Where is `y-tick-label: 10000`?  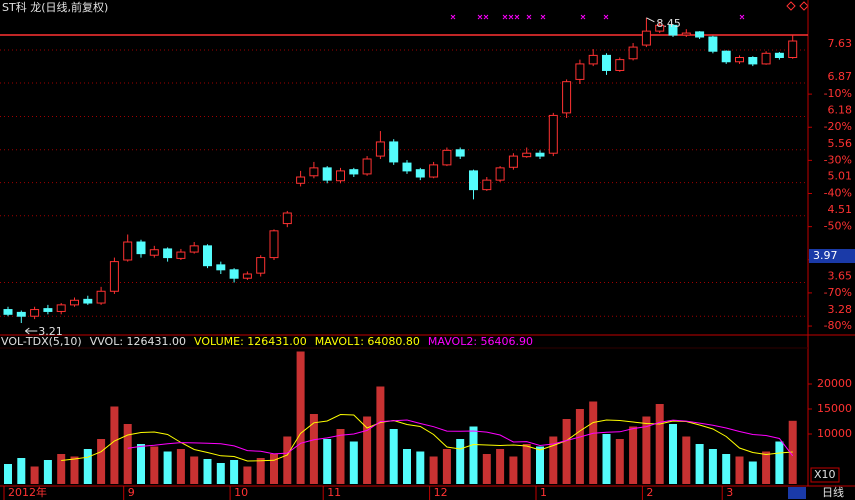 y-tick-label: 10000 is located at coordinates (834, 433).